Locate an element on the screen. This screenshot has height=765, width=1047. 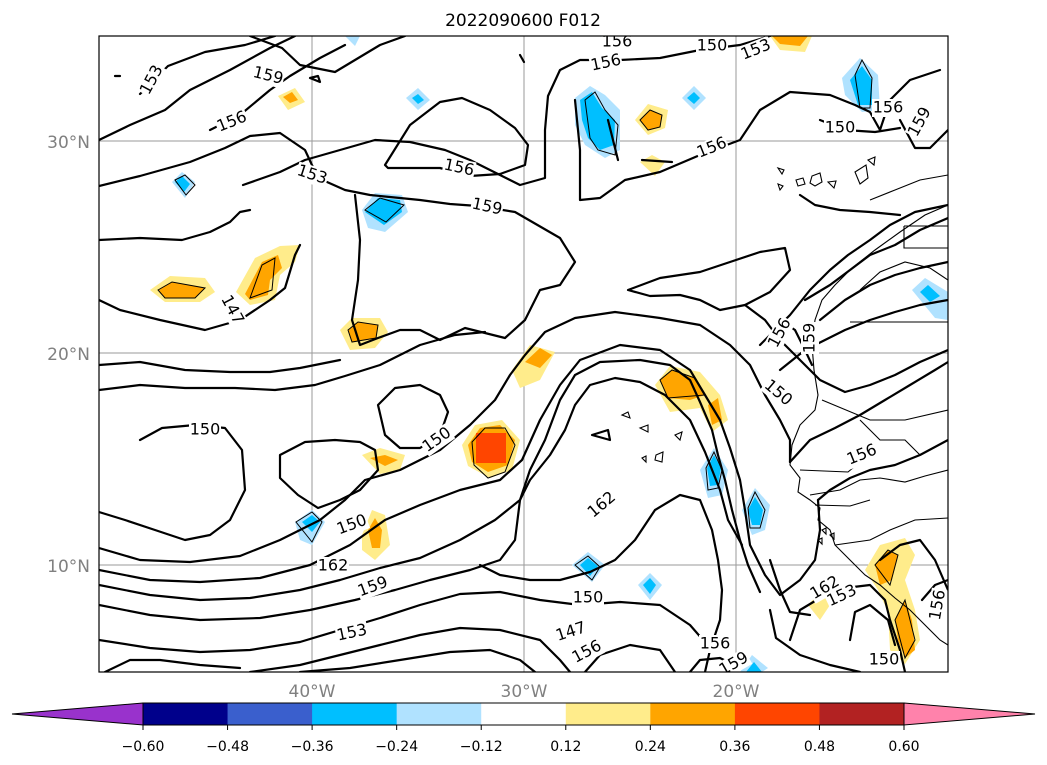
contour-label: 159 is located at coordinates (809, 338).